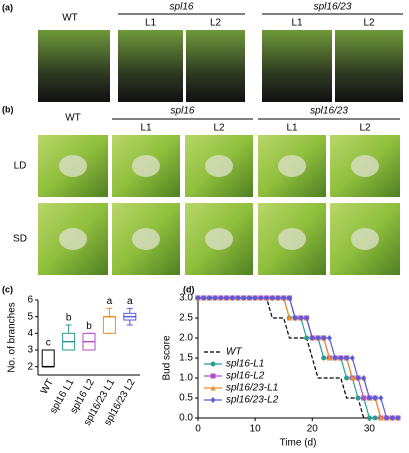  I want to click on y-tick-label: 0.0, so click(186, 418).